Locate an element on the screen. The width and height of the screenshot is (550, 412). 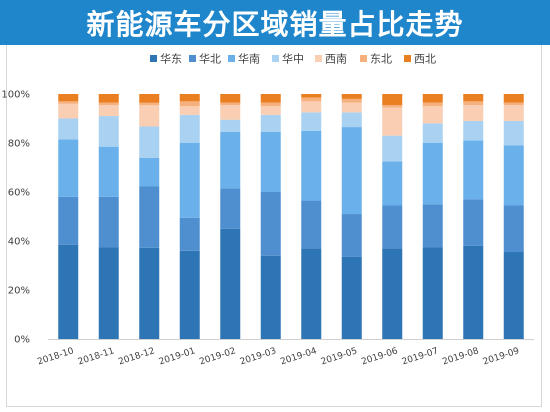
legend-label: 华北 is located at coordinates (210, 59).